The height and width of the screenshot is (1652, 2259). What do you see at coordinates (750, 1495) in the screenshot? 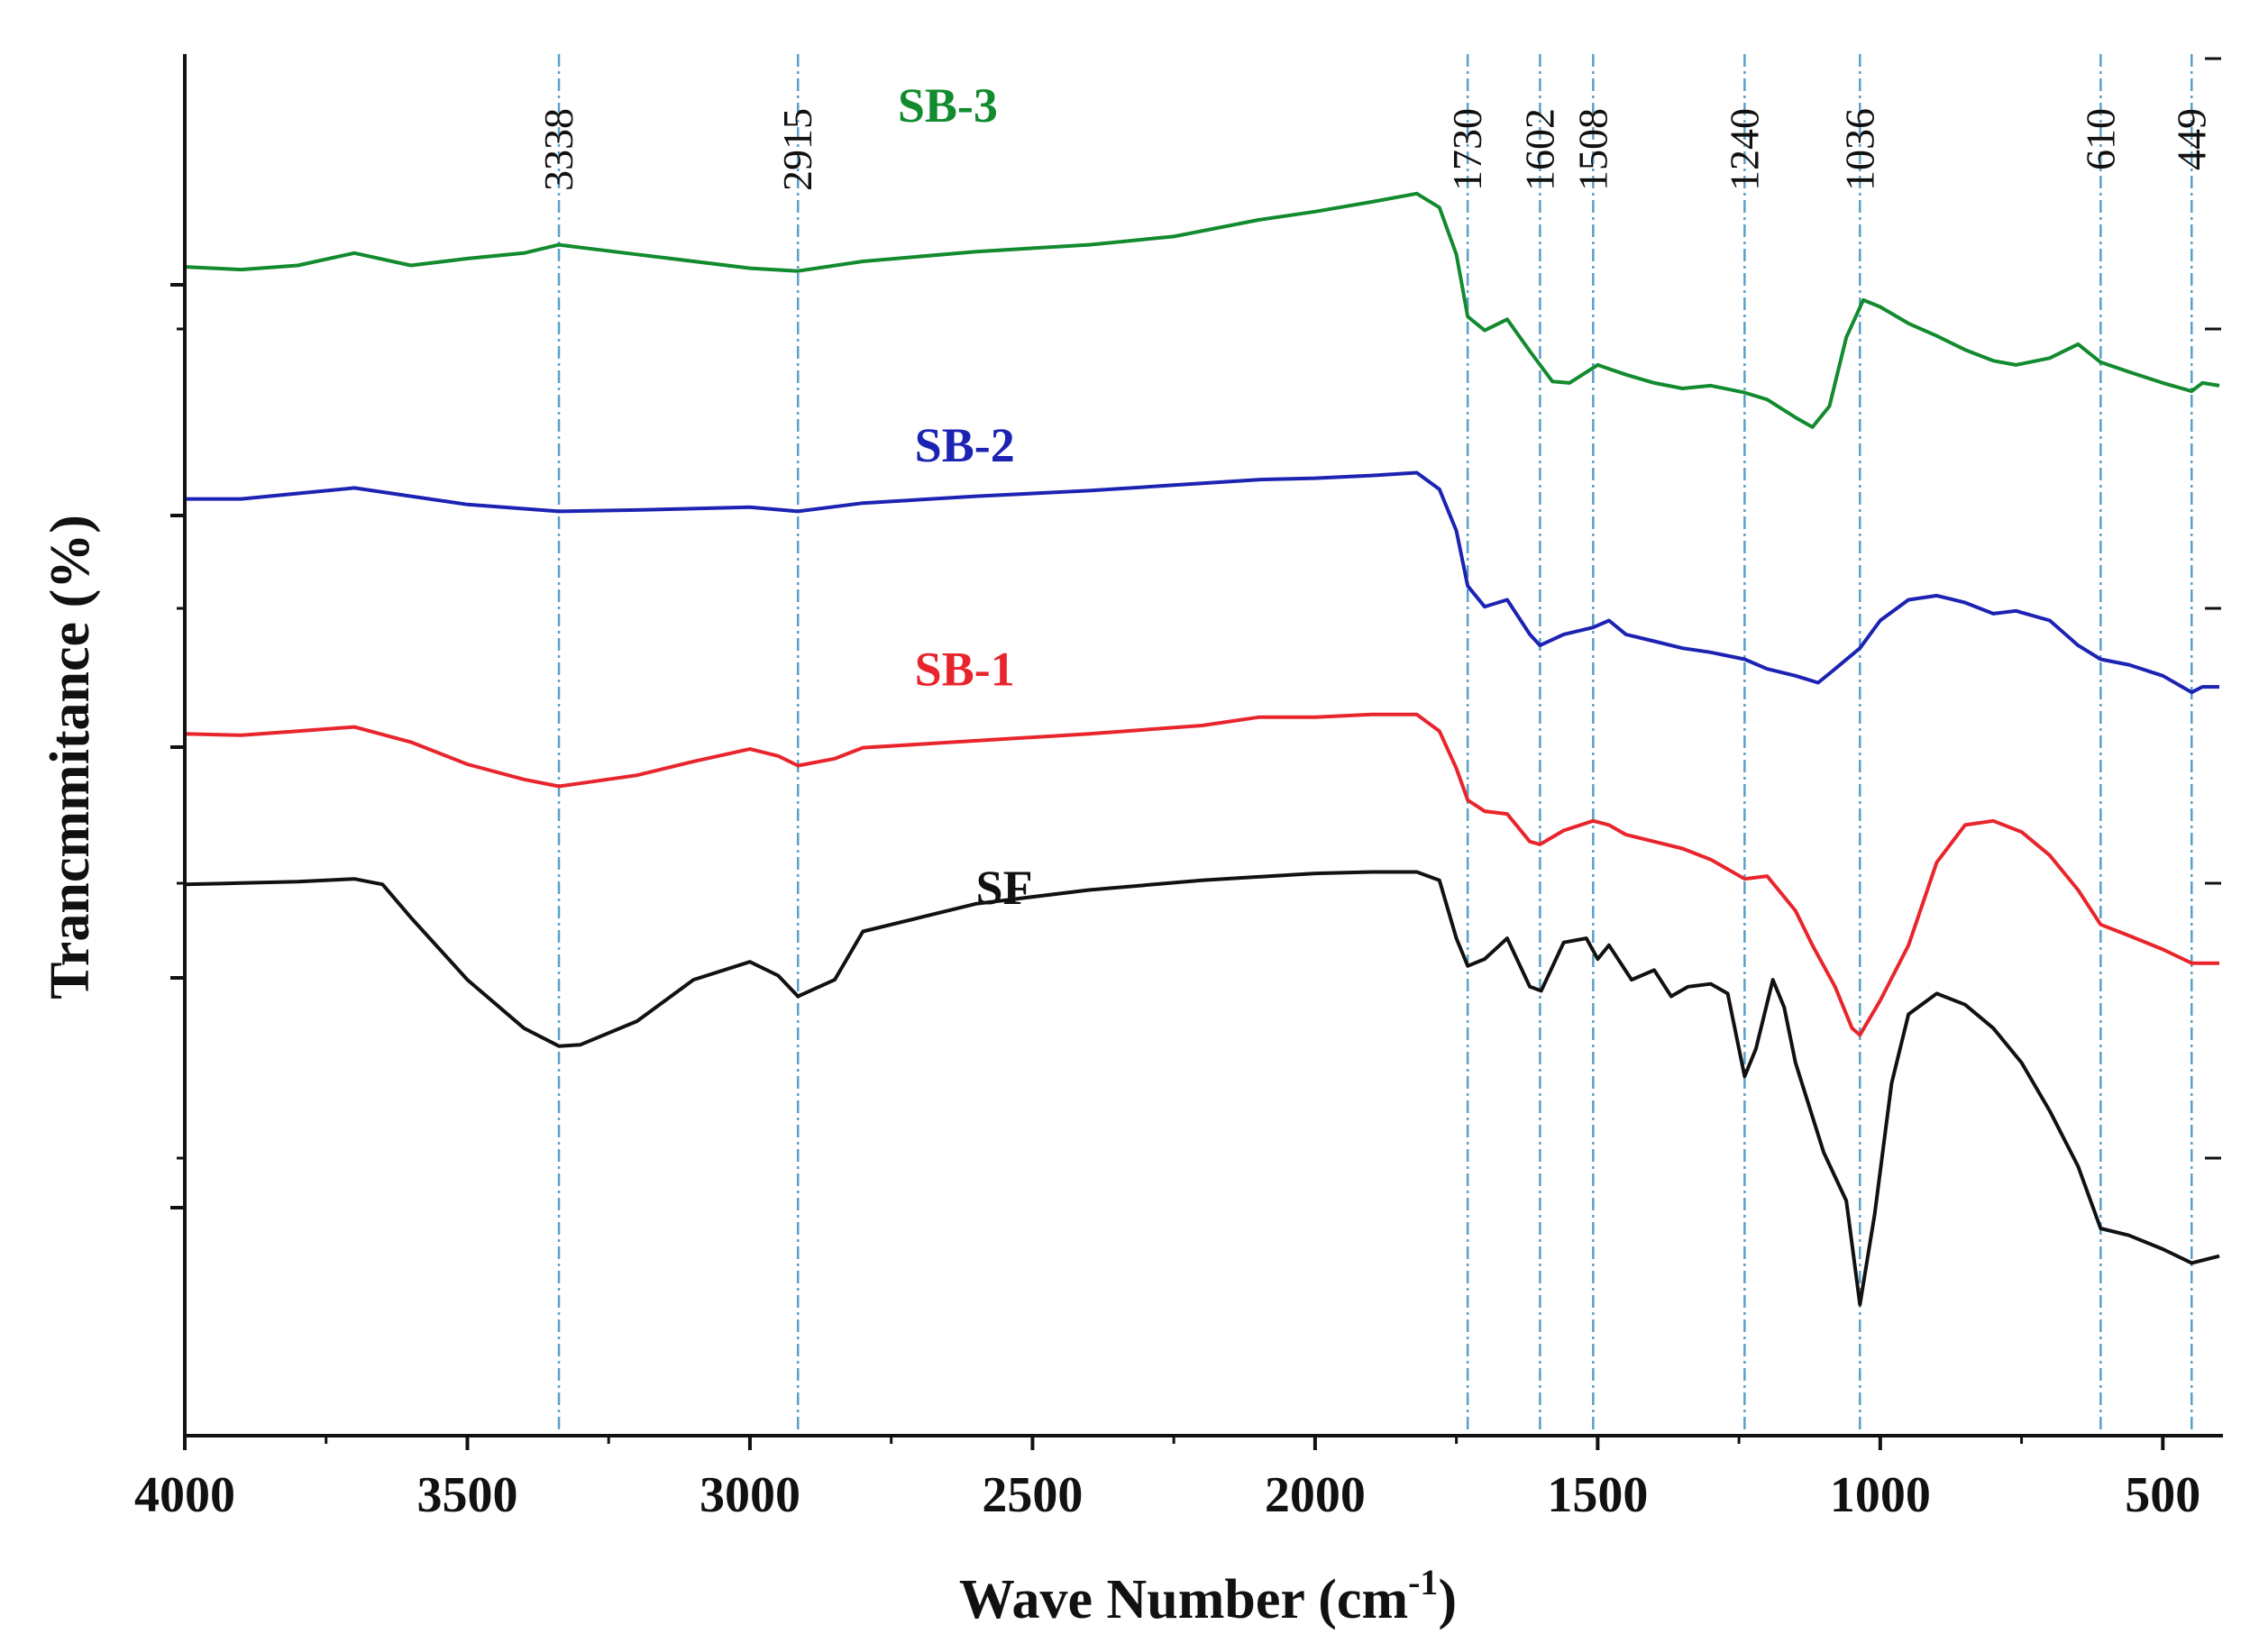
I see `x-tick-label: 3000` at bounding box center [750, 1495].